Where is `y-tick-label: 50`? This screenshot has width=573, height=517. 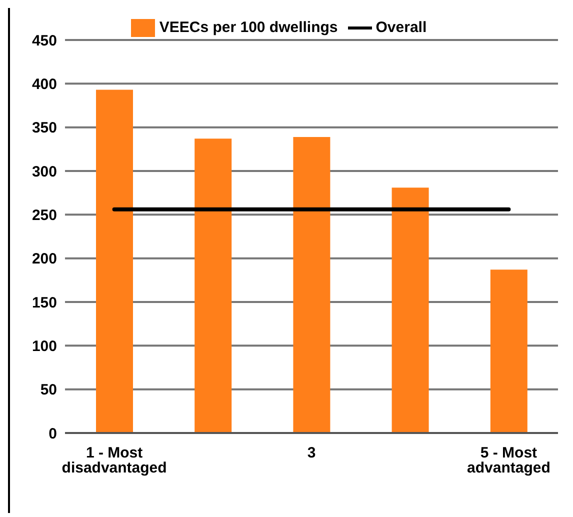 y-tick-label: 50 is located at coordinates (48, 390).